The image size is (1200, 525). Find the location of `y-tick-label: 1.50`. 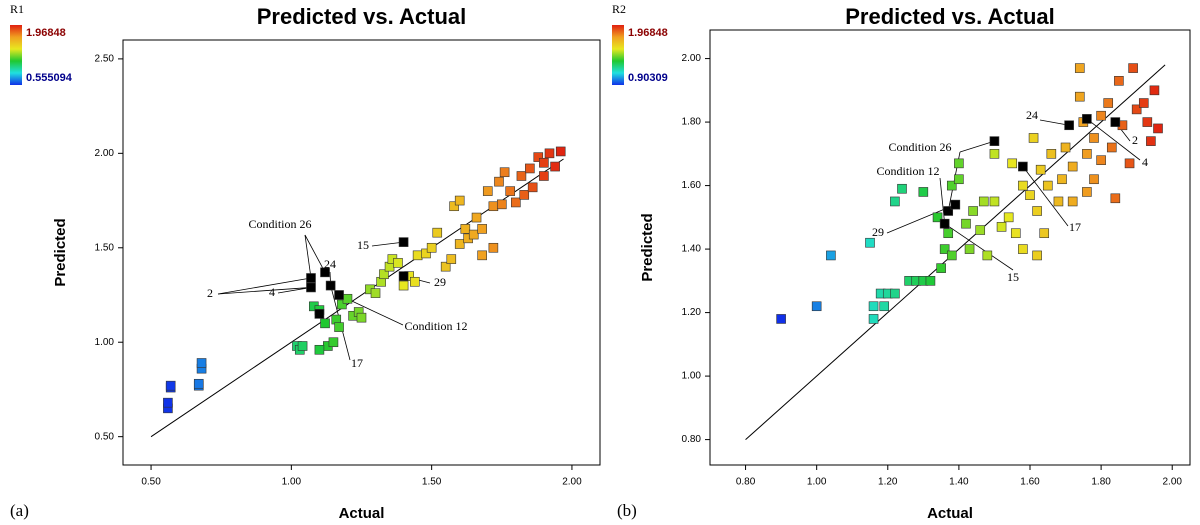

y-tick-label: 1.50 is located at coordinates (105, 247).